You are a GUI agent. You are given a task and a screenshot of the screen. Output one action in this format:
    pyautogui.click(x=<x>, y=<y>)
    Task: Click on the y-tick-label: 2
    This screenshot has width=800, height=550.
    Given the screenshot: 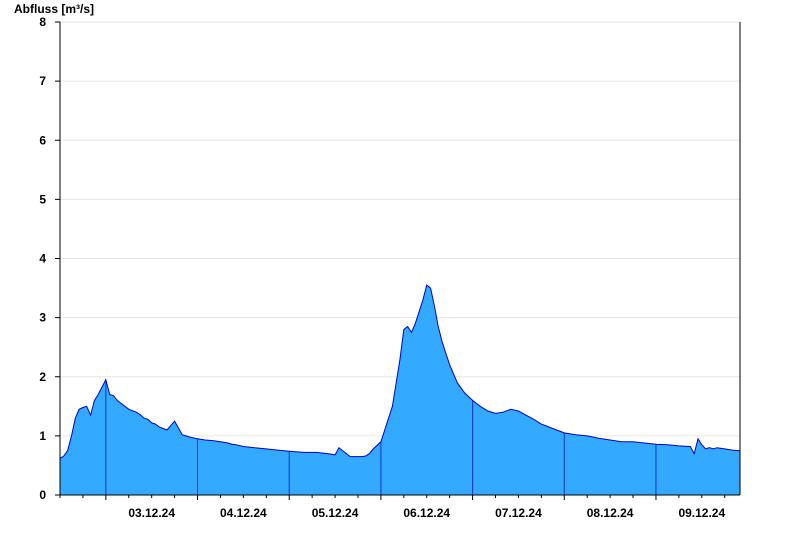 What is the action you would take?
    pyautogui.click(x=42, y=377)
    